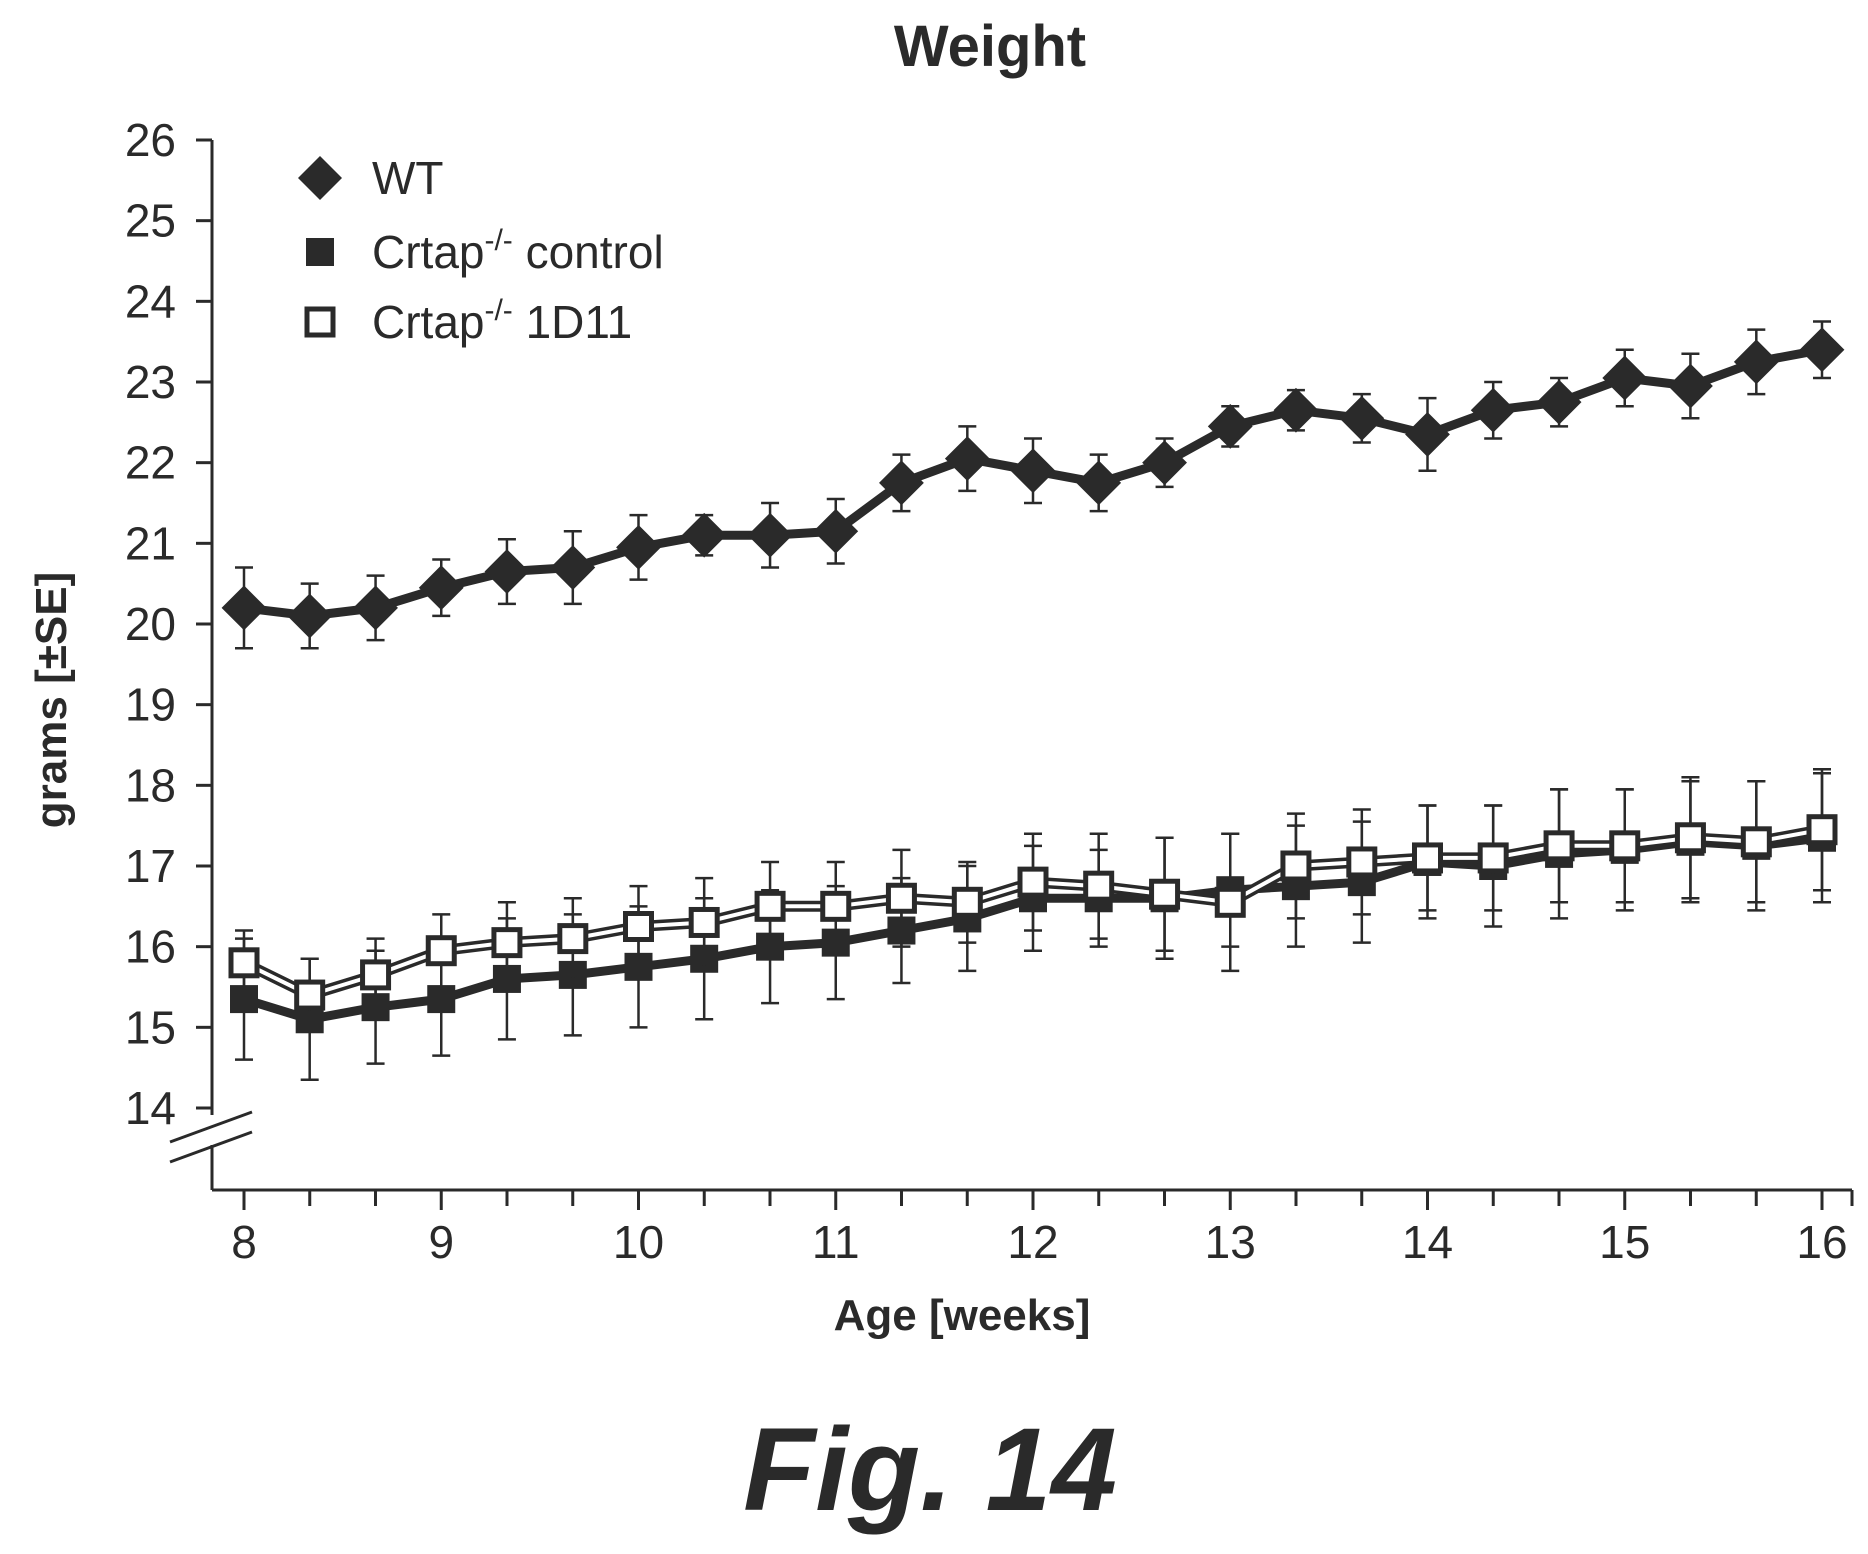 The height and width of the screenshot is (1554, 1868). I want to click on data-point-square-filled, so click(441, 999).